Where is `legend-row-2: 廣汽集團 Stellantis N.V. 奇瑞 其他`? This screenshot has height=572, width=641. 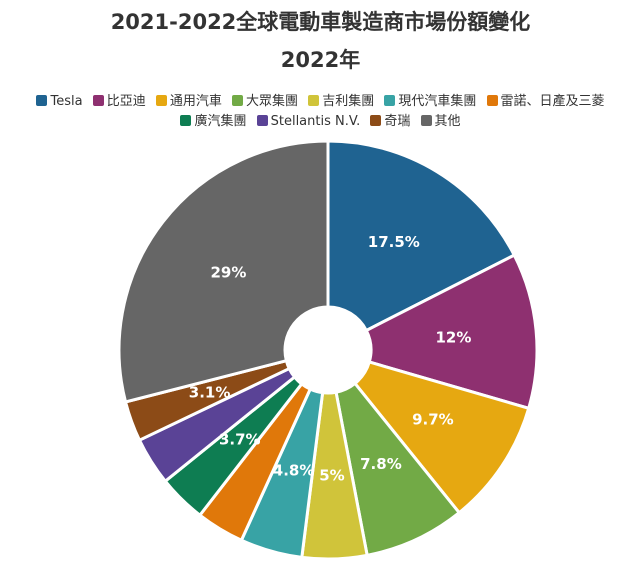 legend-row-2: 廣汽集團 Stellantis N.V. 奇瑞 其他 is located at coordinates (320, 119).